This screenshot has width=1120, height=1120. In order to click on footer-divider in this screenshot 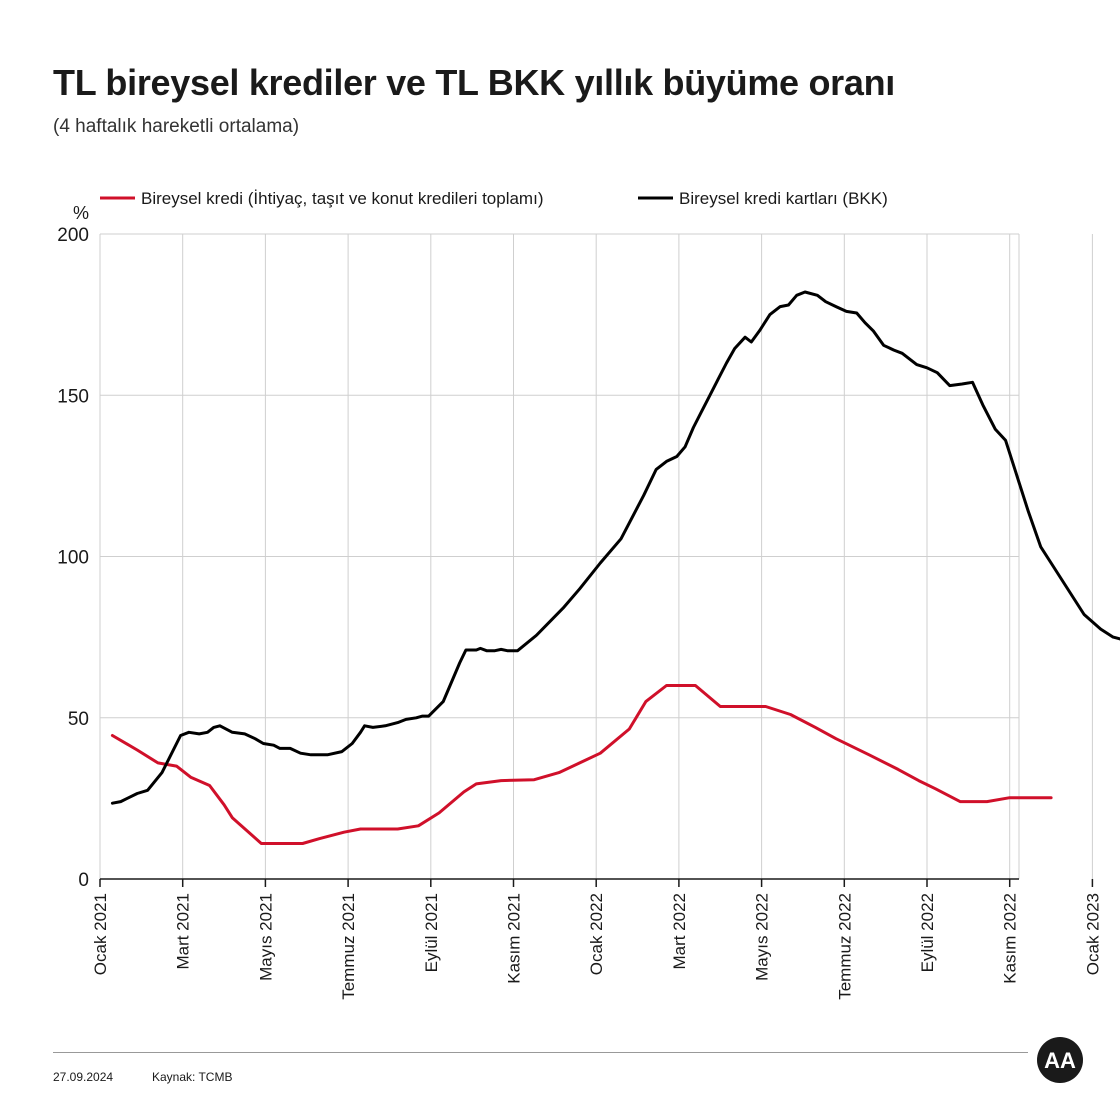, I will do `click(540, 1052)`.